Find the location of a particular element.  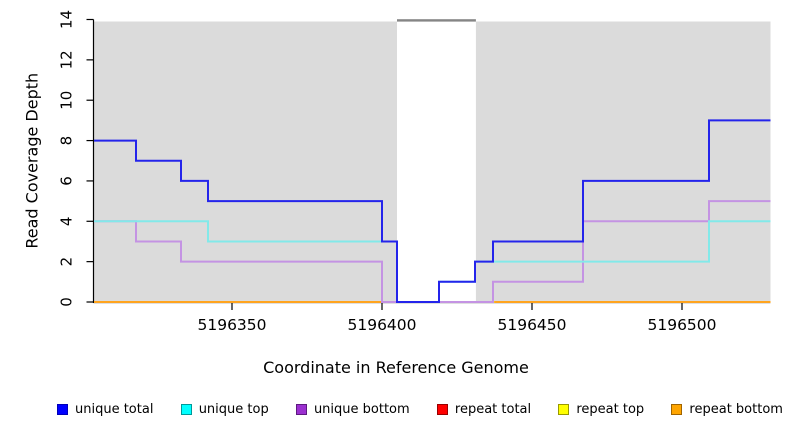

y-tick-label: 6 is located at coordinates (67, 181).